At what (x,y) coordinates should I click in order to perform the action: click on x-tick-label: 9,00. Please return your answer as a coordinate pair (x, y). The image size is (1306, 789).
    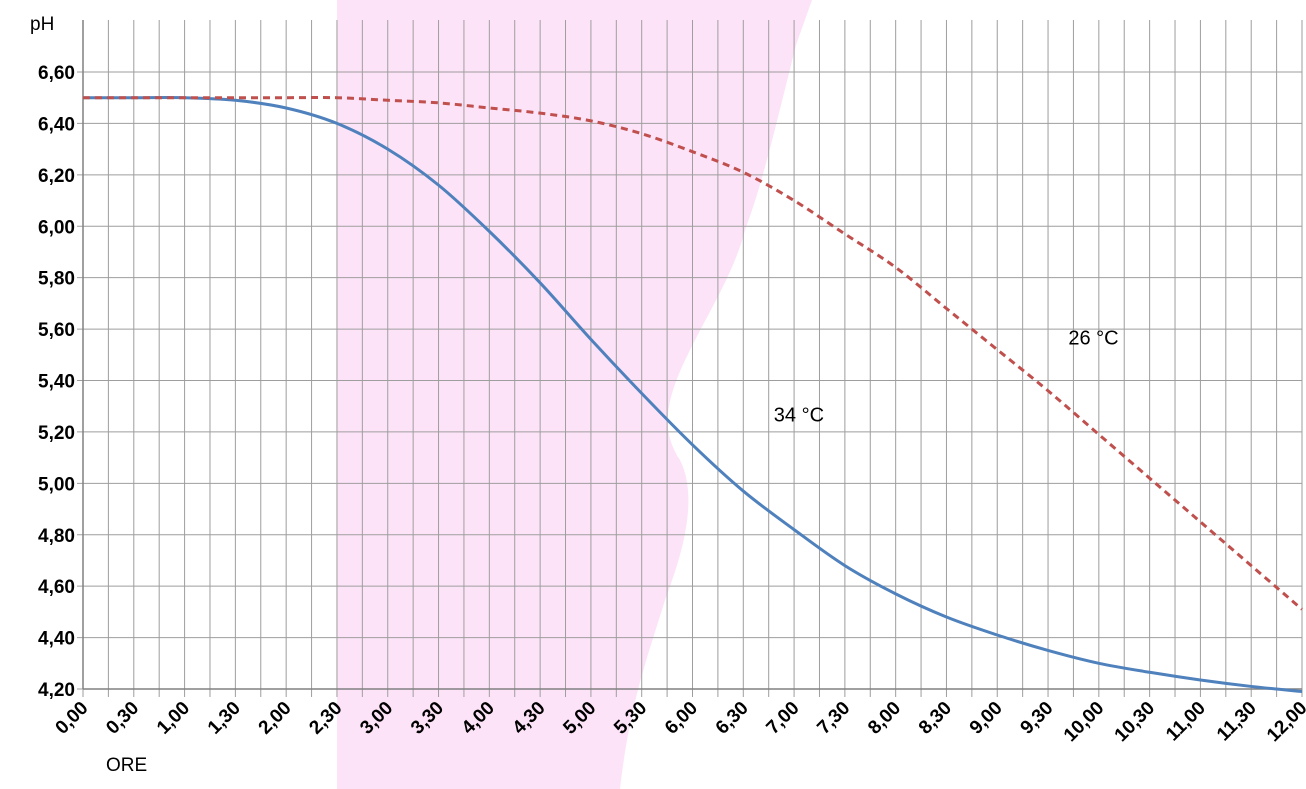
    Looking at the image, I should click on (986, 718).